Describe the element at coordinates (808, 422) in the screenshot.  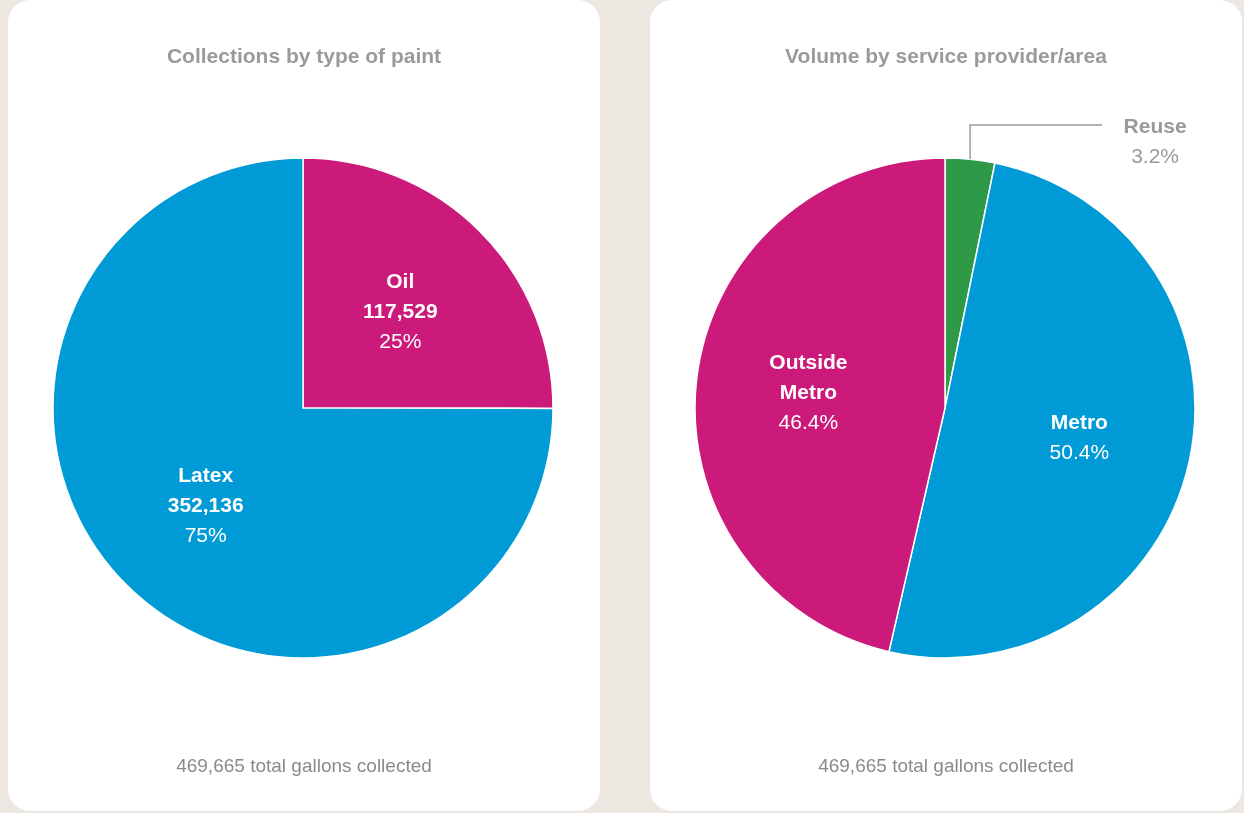
I see `data-label: 46.4%` at that location.